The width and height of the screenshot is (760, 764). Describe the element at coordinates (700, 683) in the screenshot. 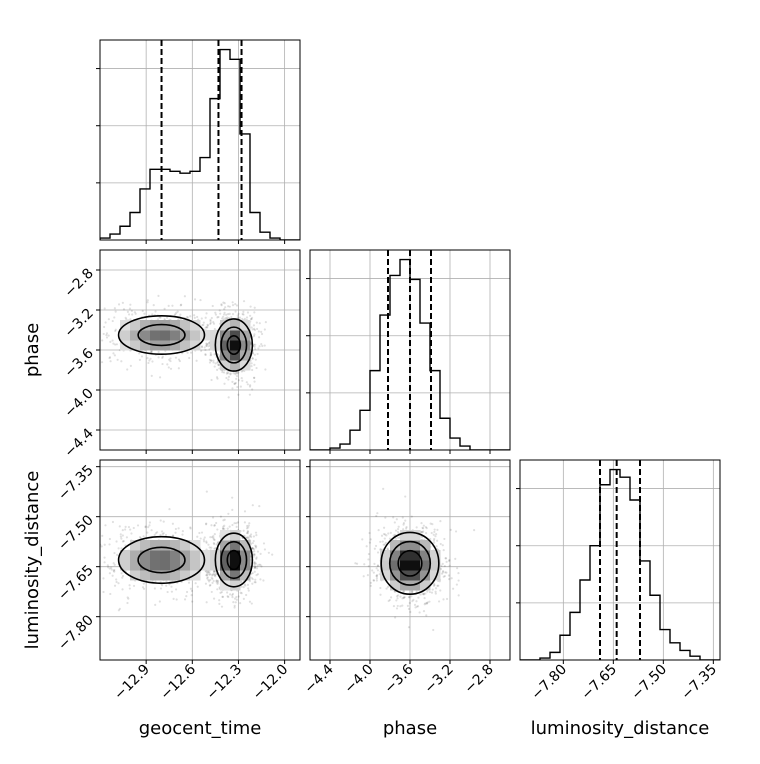

I see `tick-label-x: −7.35` at that location.